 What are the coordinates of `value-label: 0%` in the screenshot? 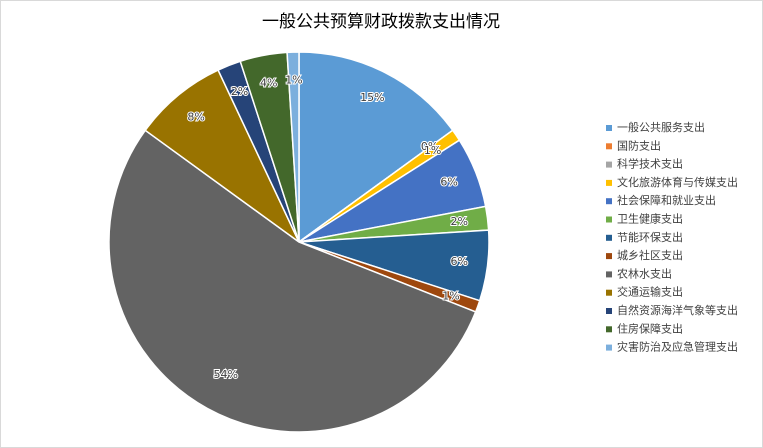 It's located at (429, 146).